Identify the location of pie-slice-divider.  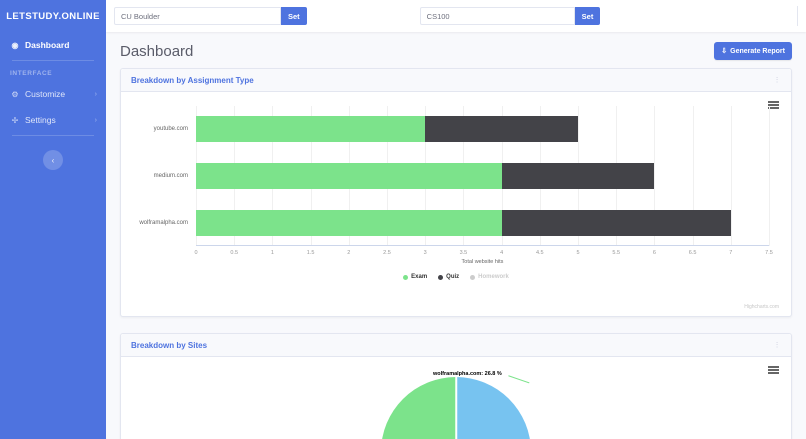
(456, 408).